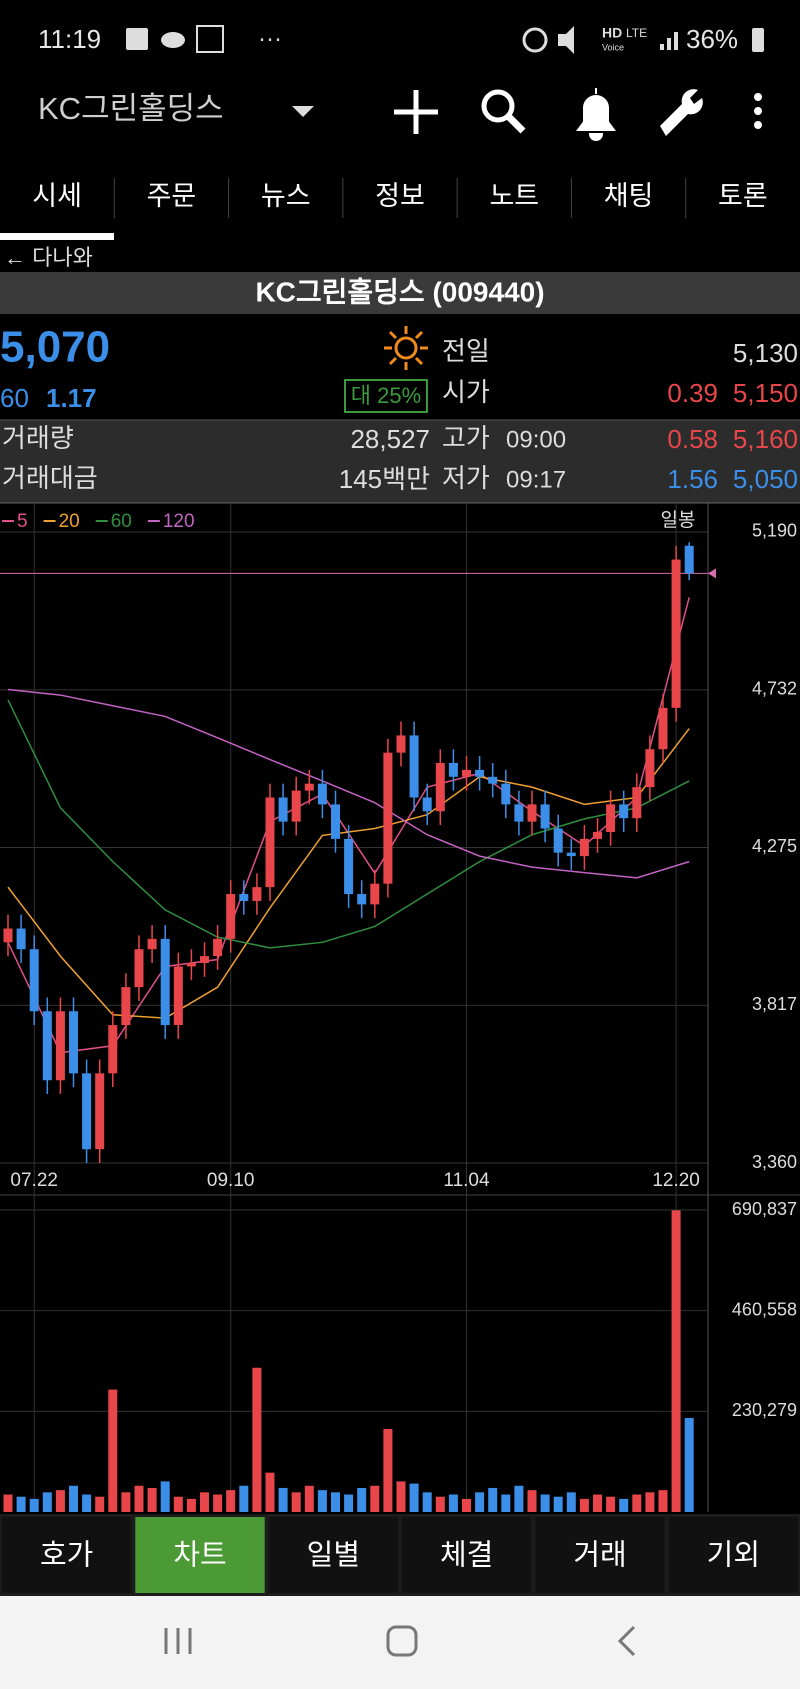  Describe the element at coordinates (669, 41) in the screenshot. I see `signal-icon` at that location.